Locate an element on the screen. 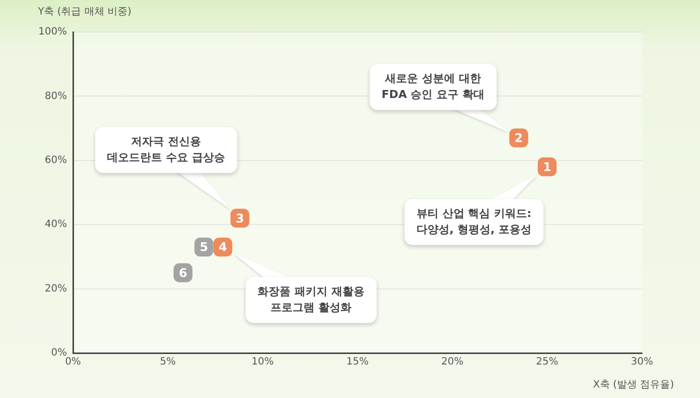 The width and height of the screenshot is (700, 398). x-tick-label: 15% is located at coordinates (357, 362).